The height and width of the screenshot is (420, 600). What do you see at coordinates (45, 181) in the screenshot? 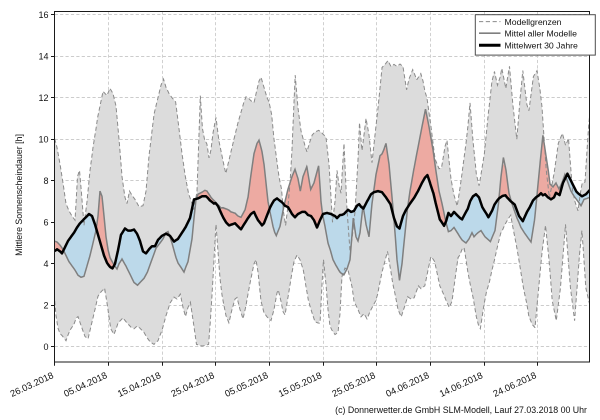
I see `svg-text: 8` at bounding box center [45, 181].